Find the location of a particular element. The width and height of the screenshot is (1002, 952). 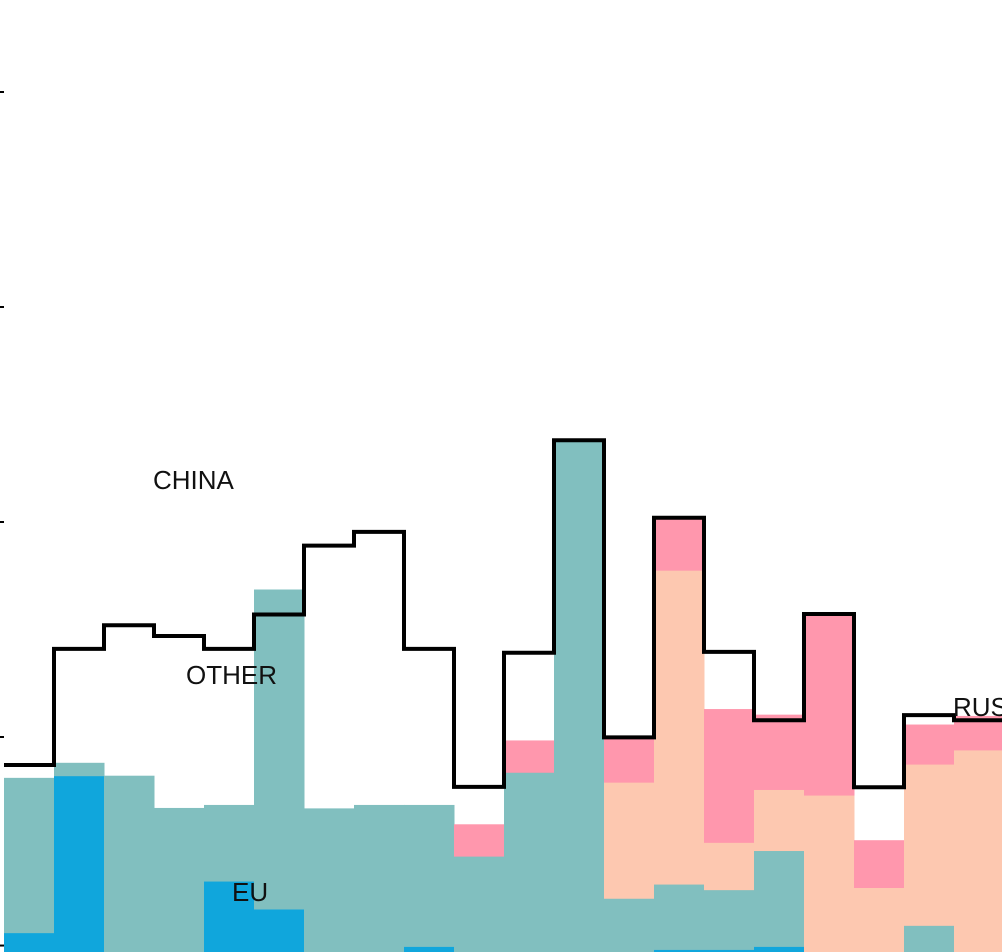

y-axis-ticks is located at coordinates (2, 519).